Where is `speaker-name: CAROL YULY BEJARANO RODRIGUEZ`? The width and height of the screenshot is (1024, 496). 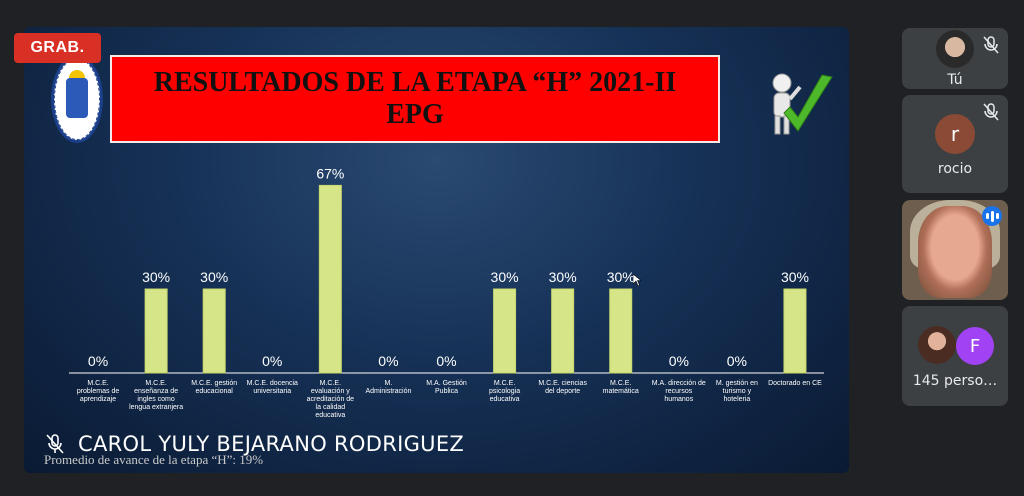 speaker-name: CAROL YULY BEJARANO RODRIGUEZ is located at coordinates (271, 444).